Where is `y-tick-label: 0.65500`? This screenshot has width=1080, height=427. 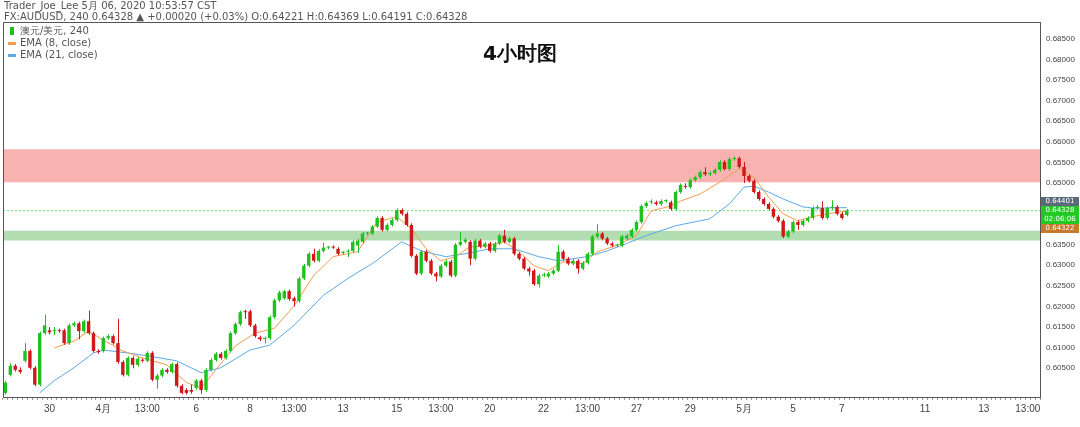
y-tick-label: 0.65500 is located at coordinates (1061, 162).